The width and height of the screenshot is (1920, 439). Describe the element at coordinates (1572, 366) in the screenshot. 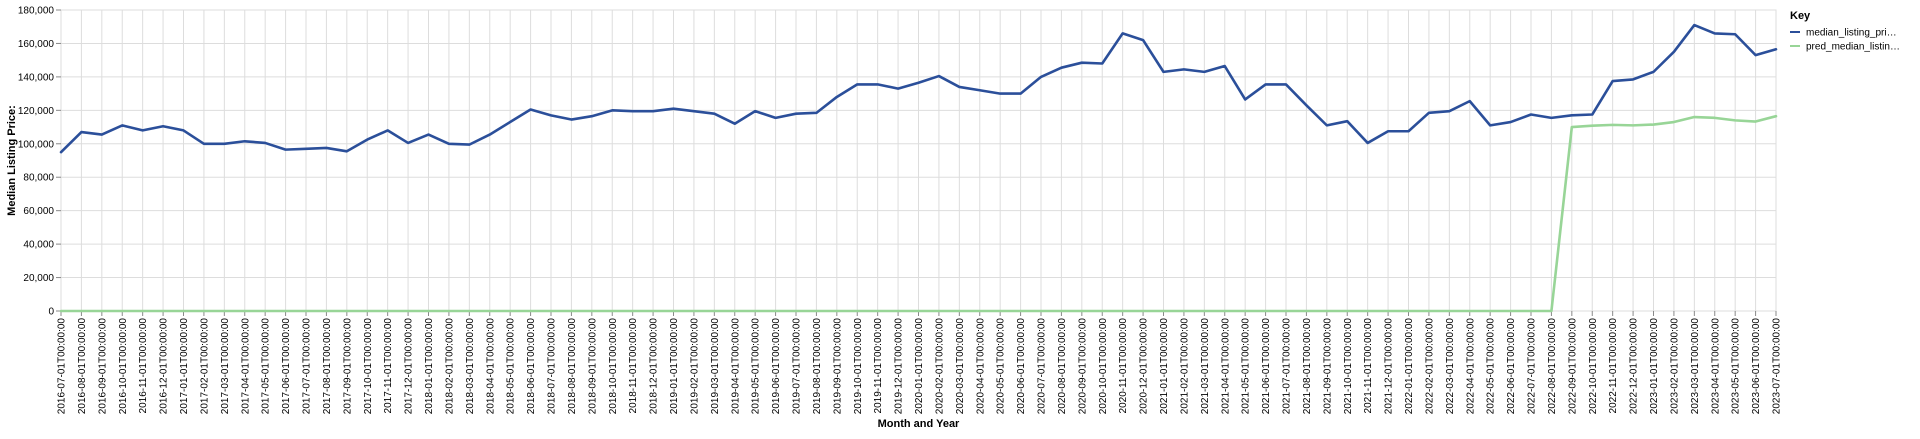

I see `x-tick-label: 2022-09-01T00:00:00` at that location.